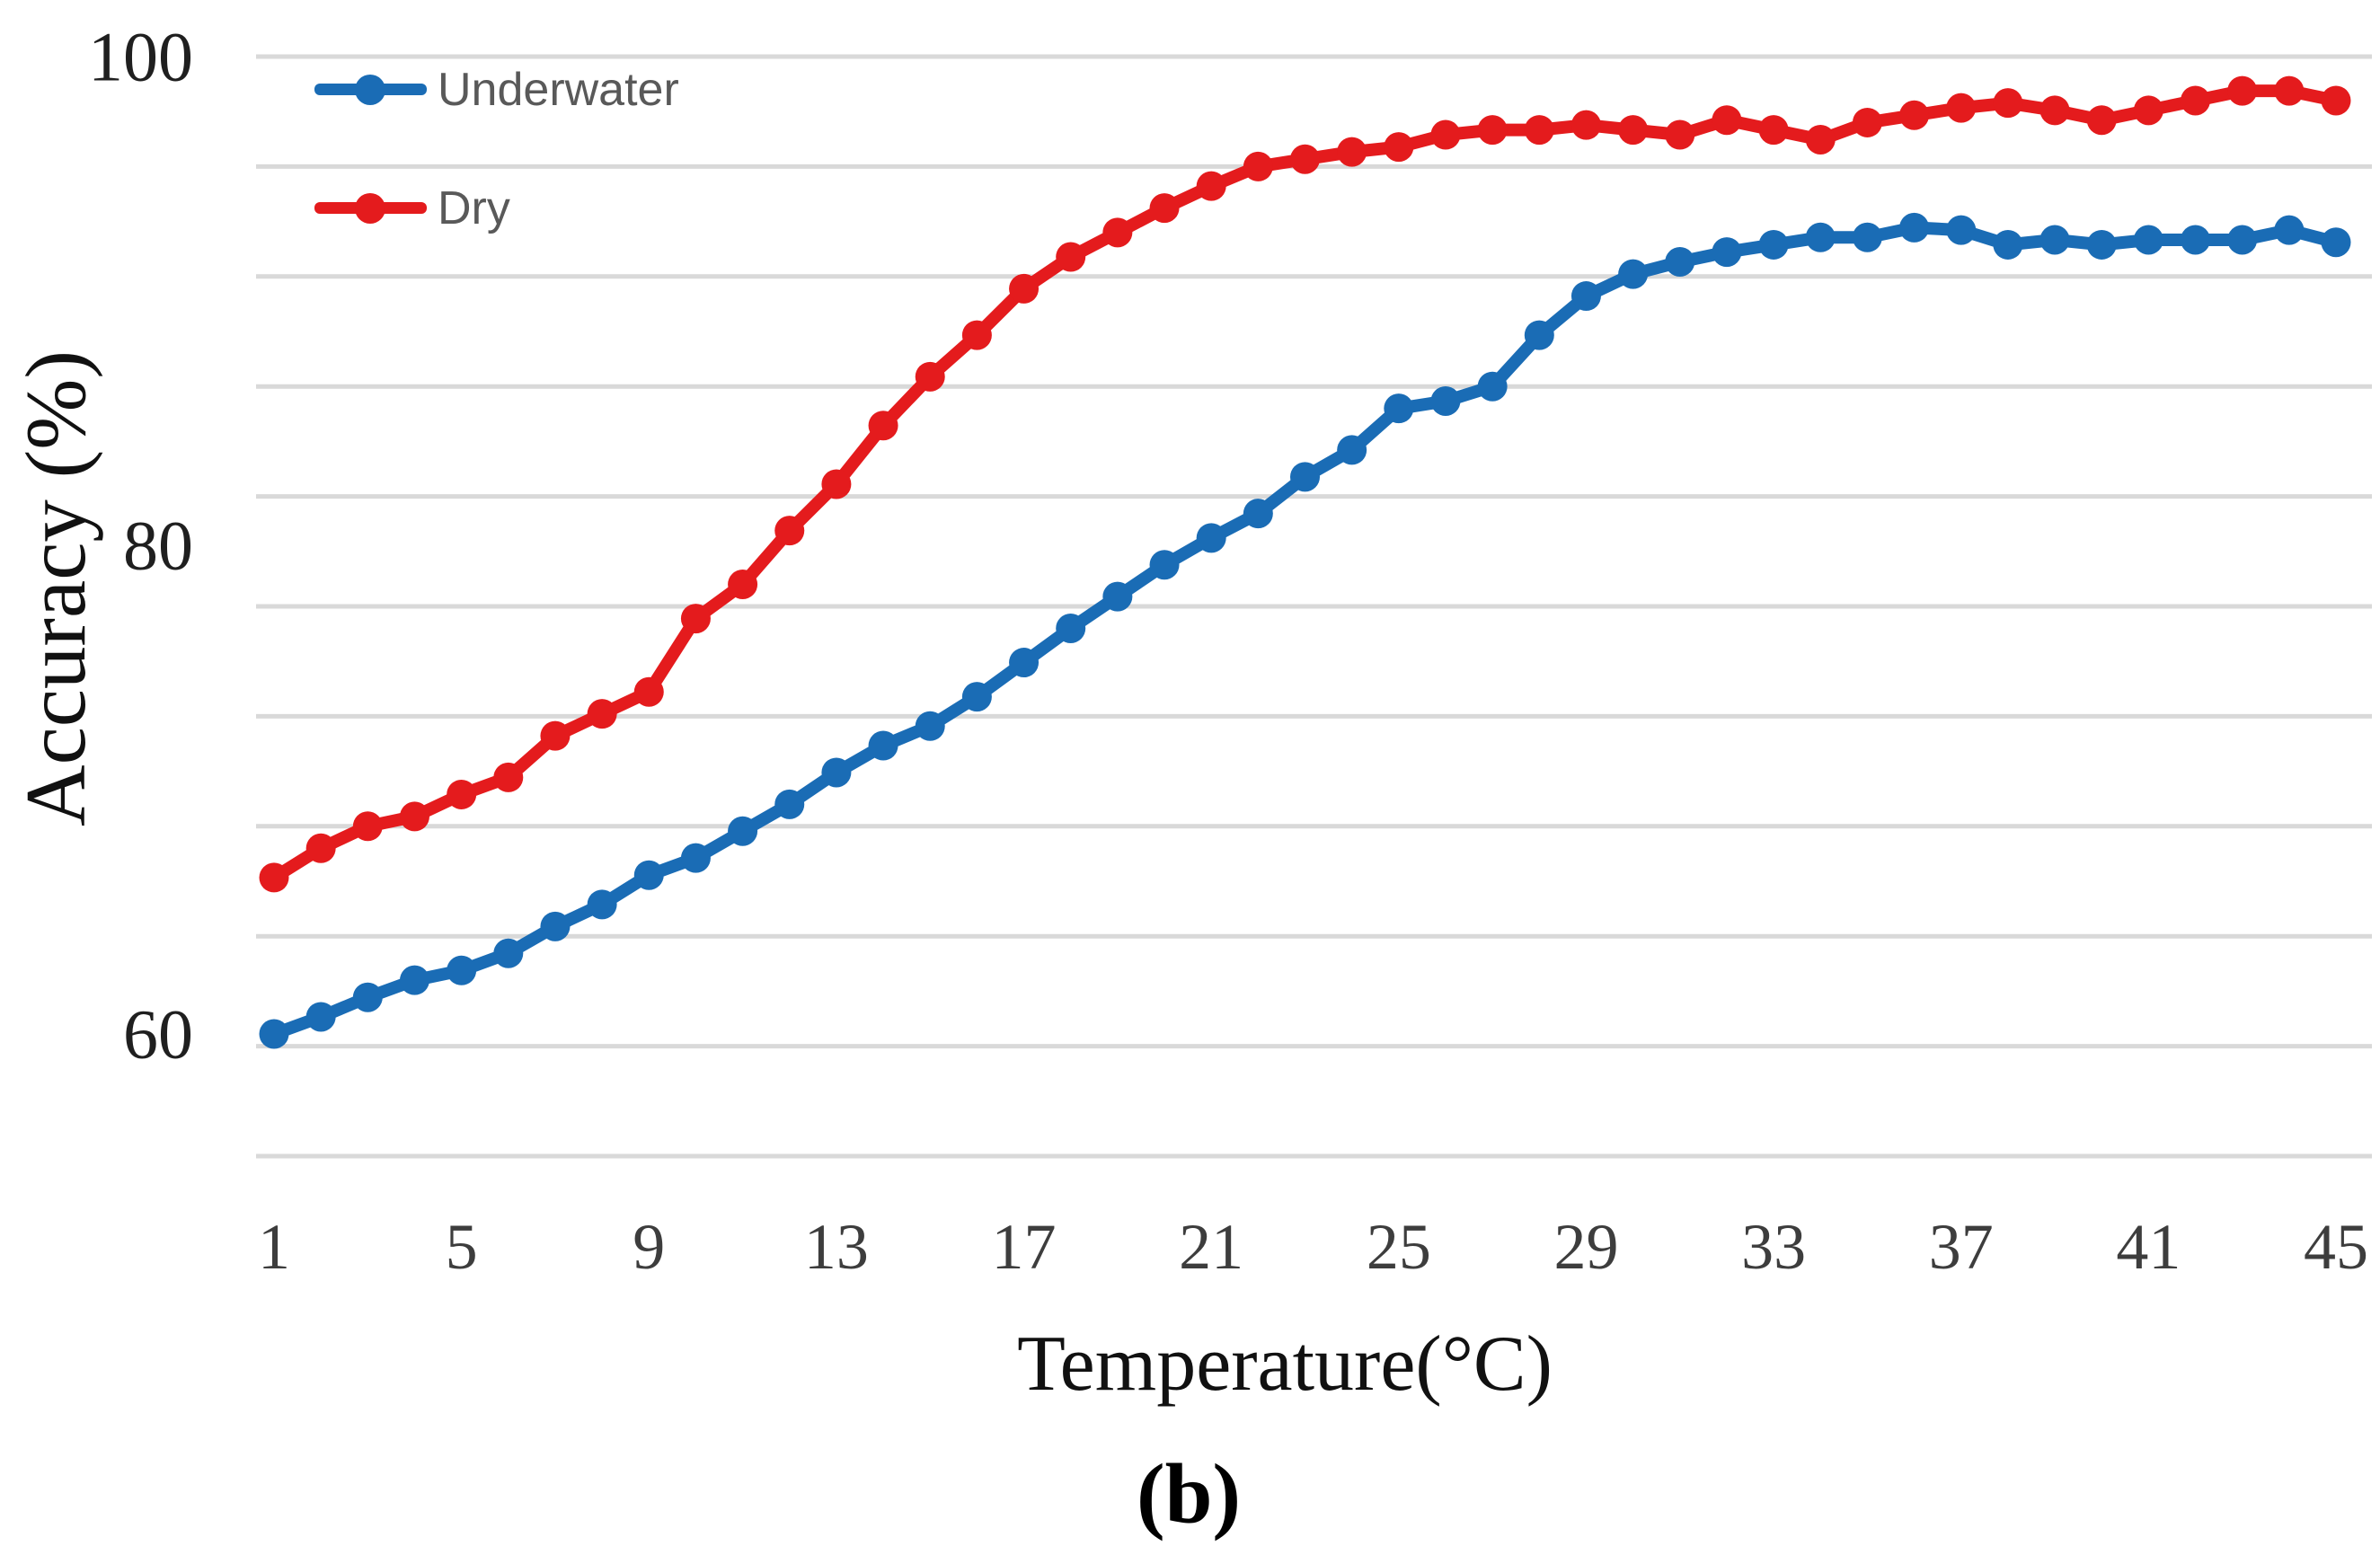 The height and width of the screenshot is (1546, 2380). Describe the element at coordinates (1773, 1247) in the screenshot. I see `x-tick-label: 33` at that location.